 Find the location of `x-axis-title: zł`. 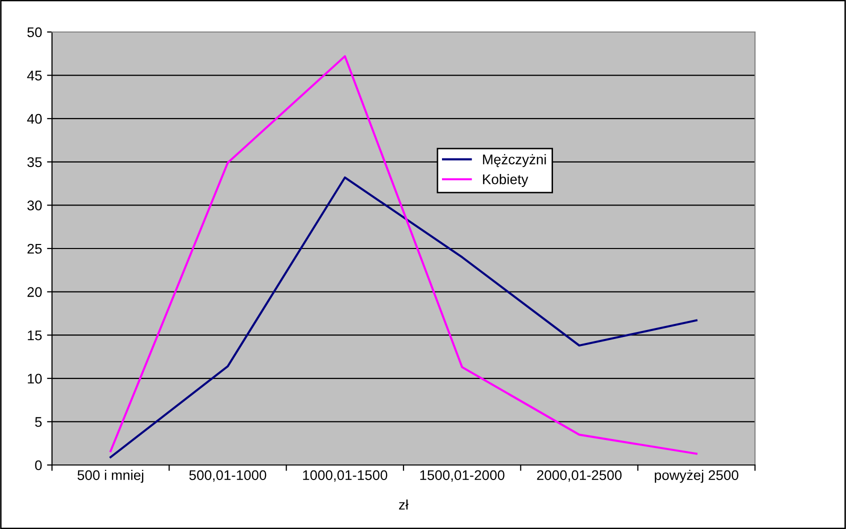

x-axis-title: zł is located at coordinates (403, 504).